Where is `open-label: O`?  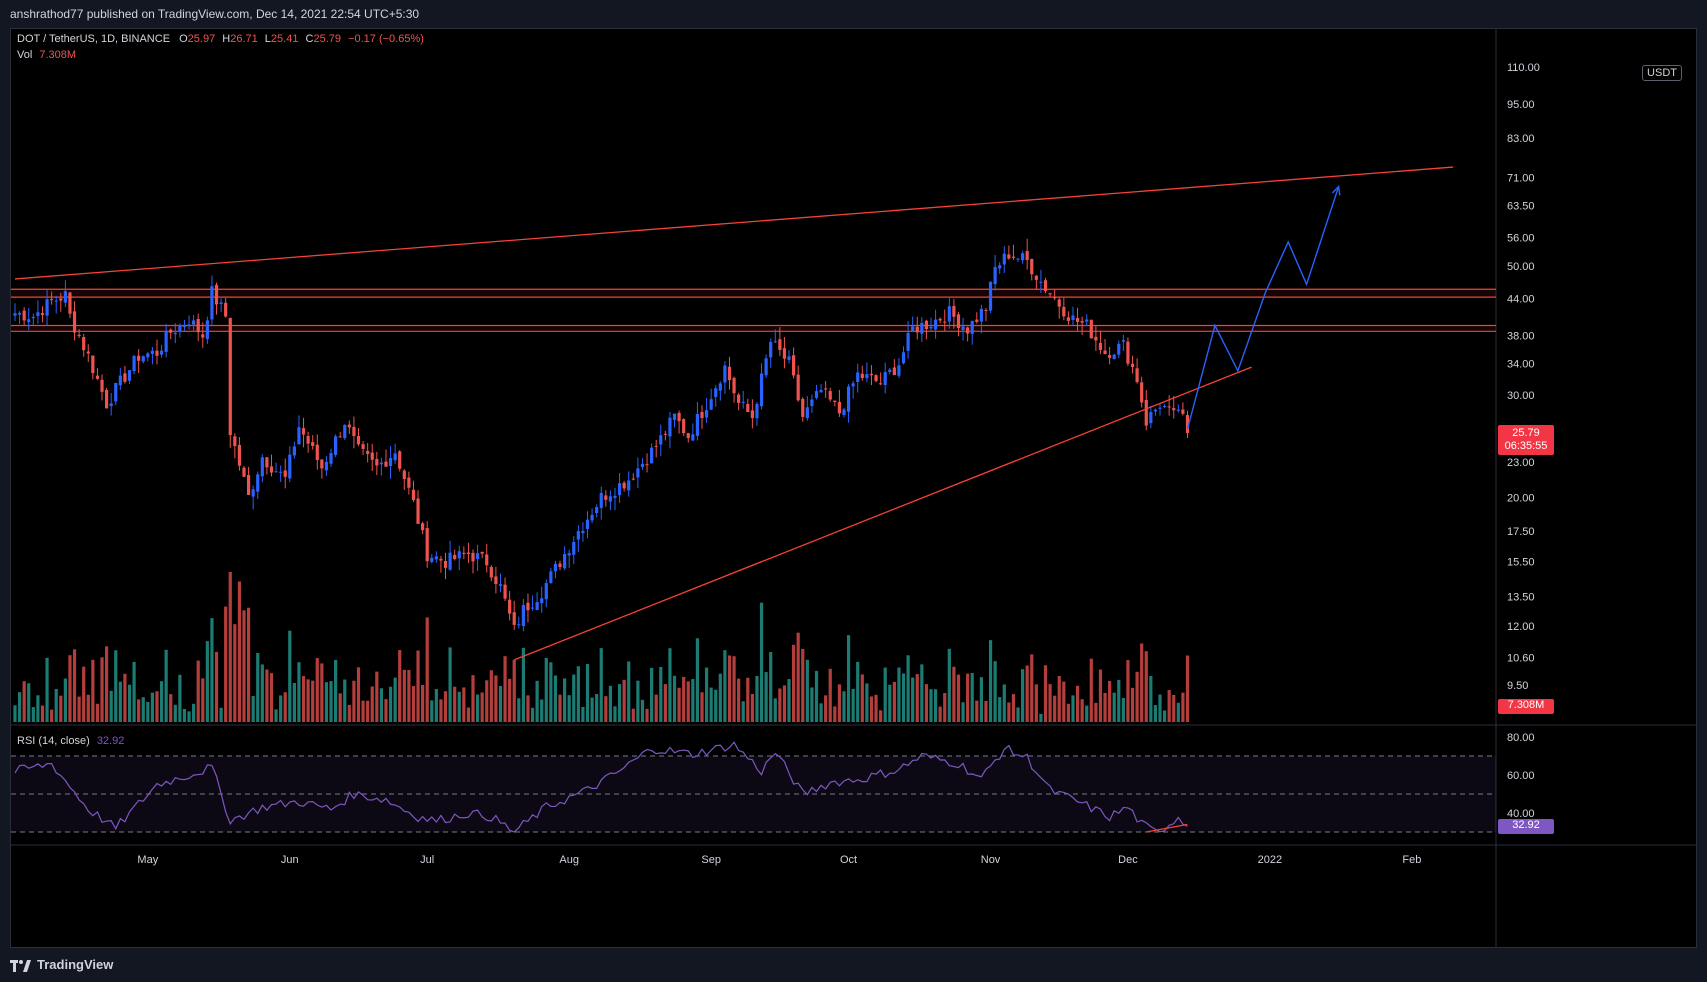 open-label: O is located at coordinates (183, 39).